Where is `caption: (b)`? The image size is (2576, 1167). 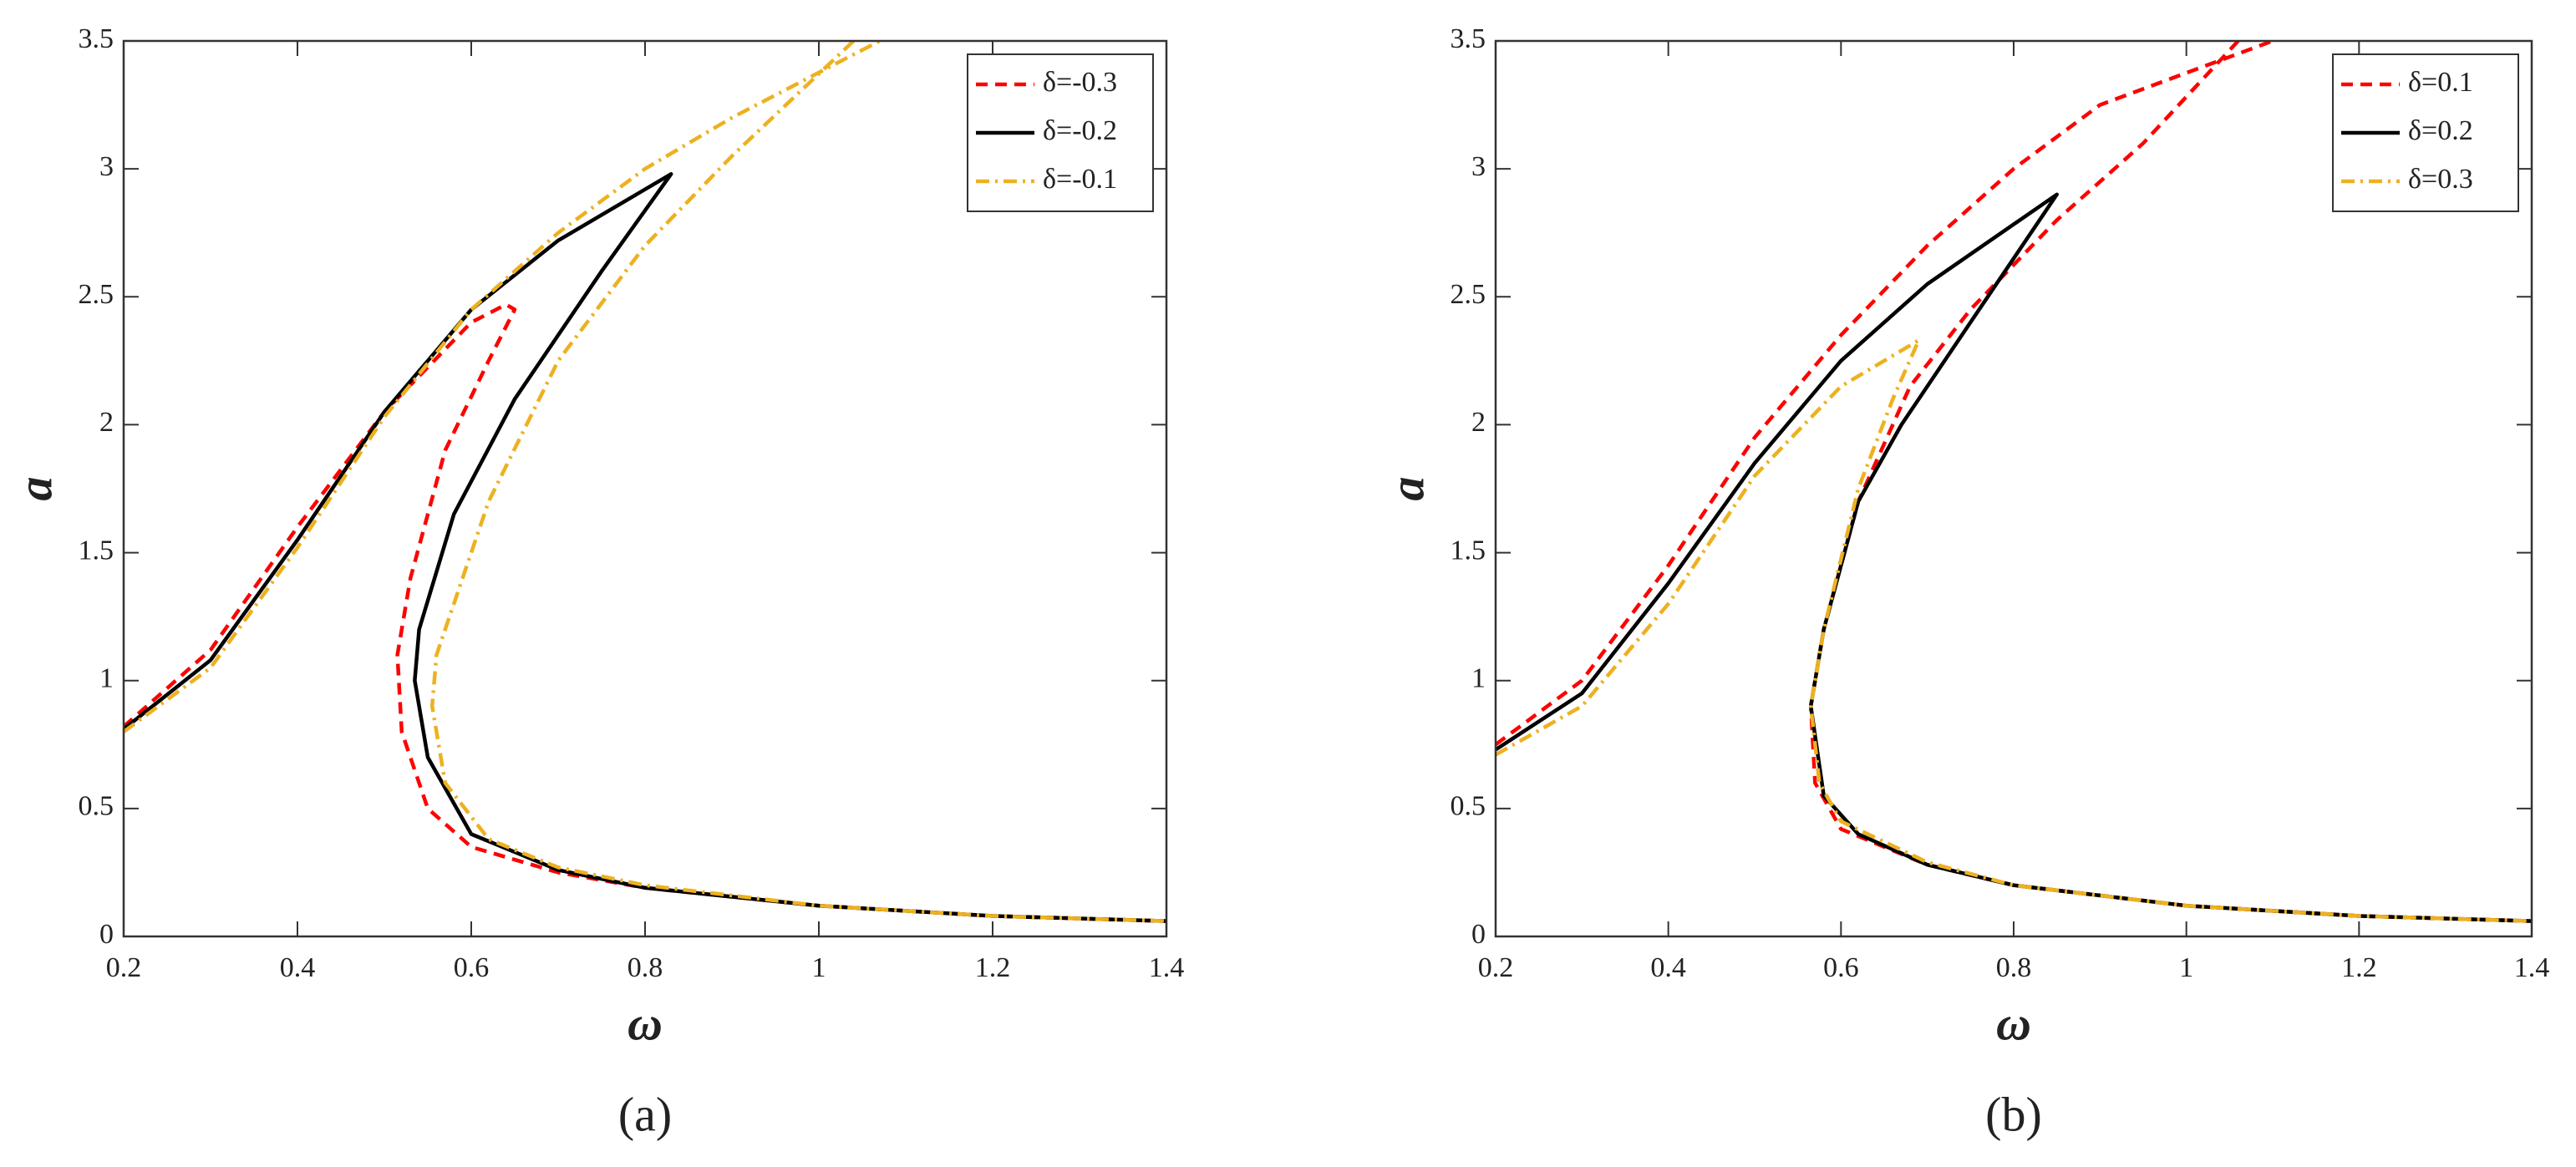 caption: (b) is located at coordinates (2014, 1114).